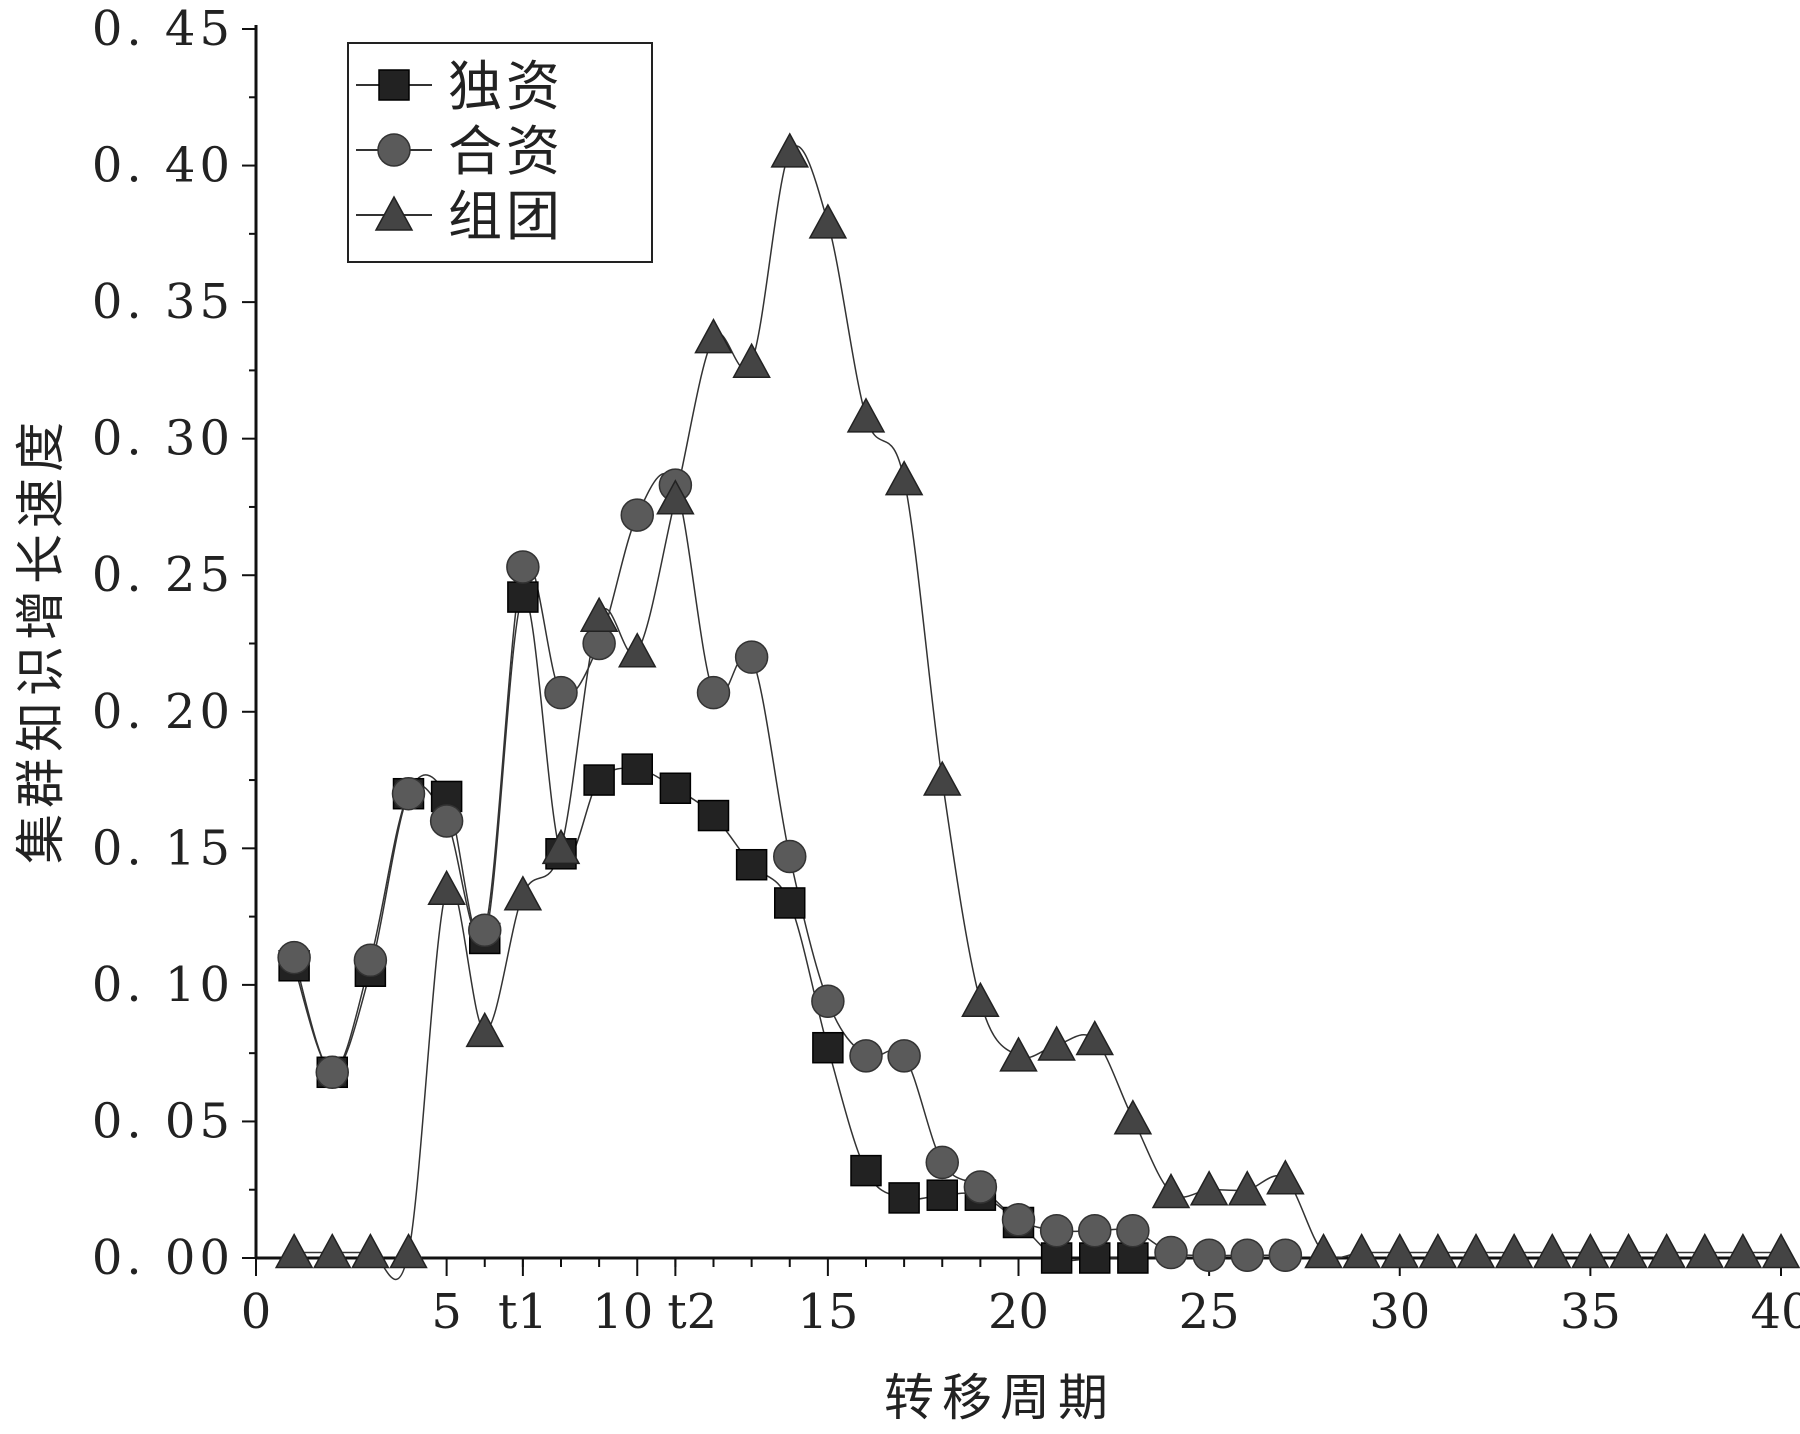  Describe the element at coordinates (1000, 1398) in the screenshot. I see `x-axis-label: 转移周期` at that location.